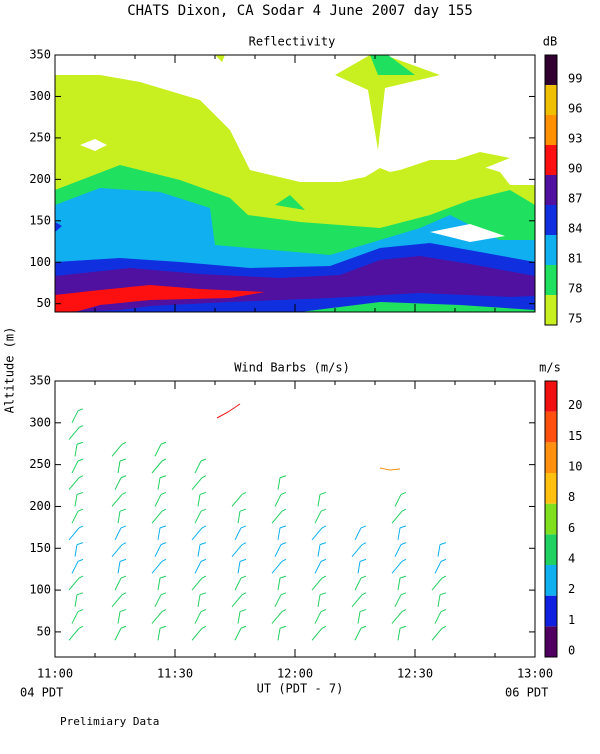 Image resolution: width=600 pixels, height=754 pixels. I want to click on x-tick-label: 11:00, so click(55, 674).